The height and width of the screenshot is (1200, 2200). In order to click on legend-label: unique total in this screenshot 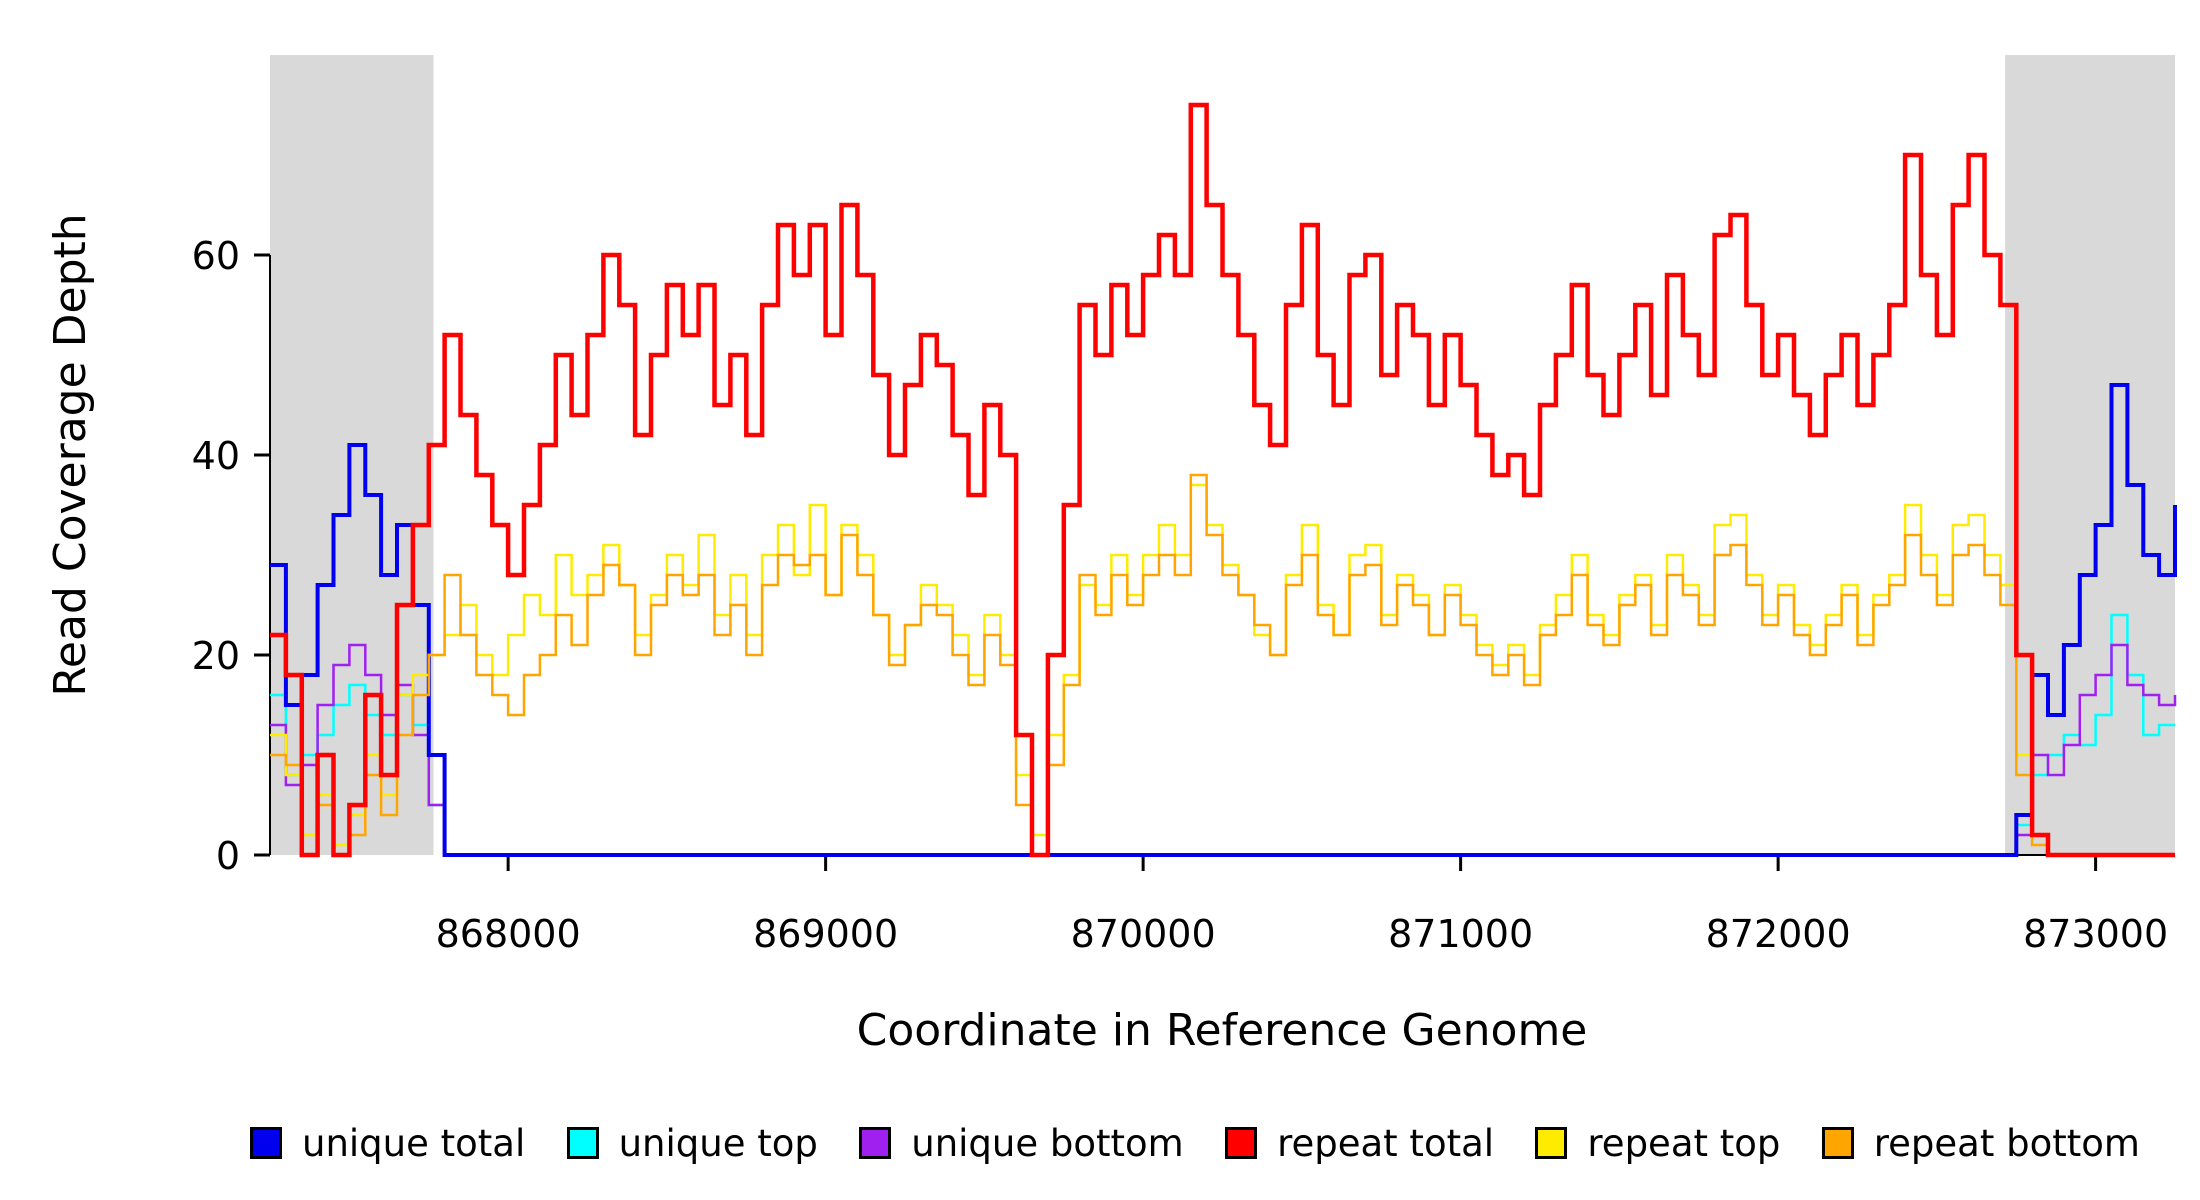, I will do `click(414, 1143)`.